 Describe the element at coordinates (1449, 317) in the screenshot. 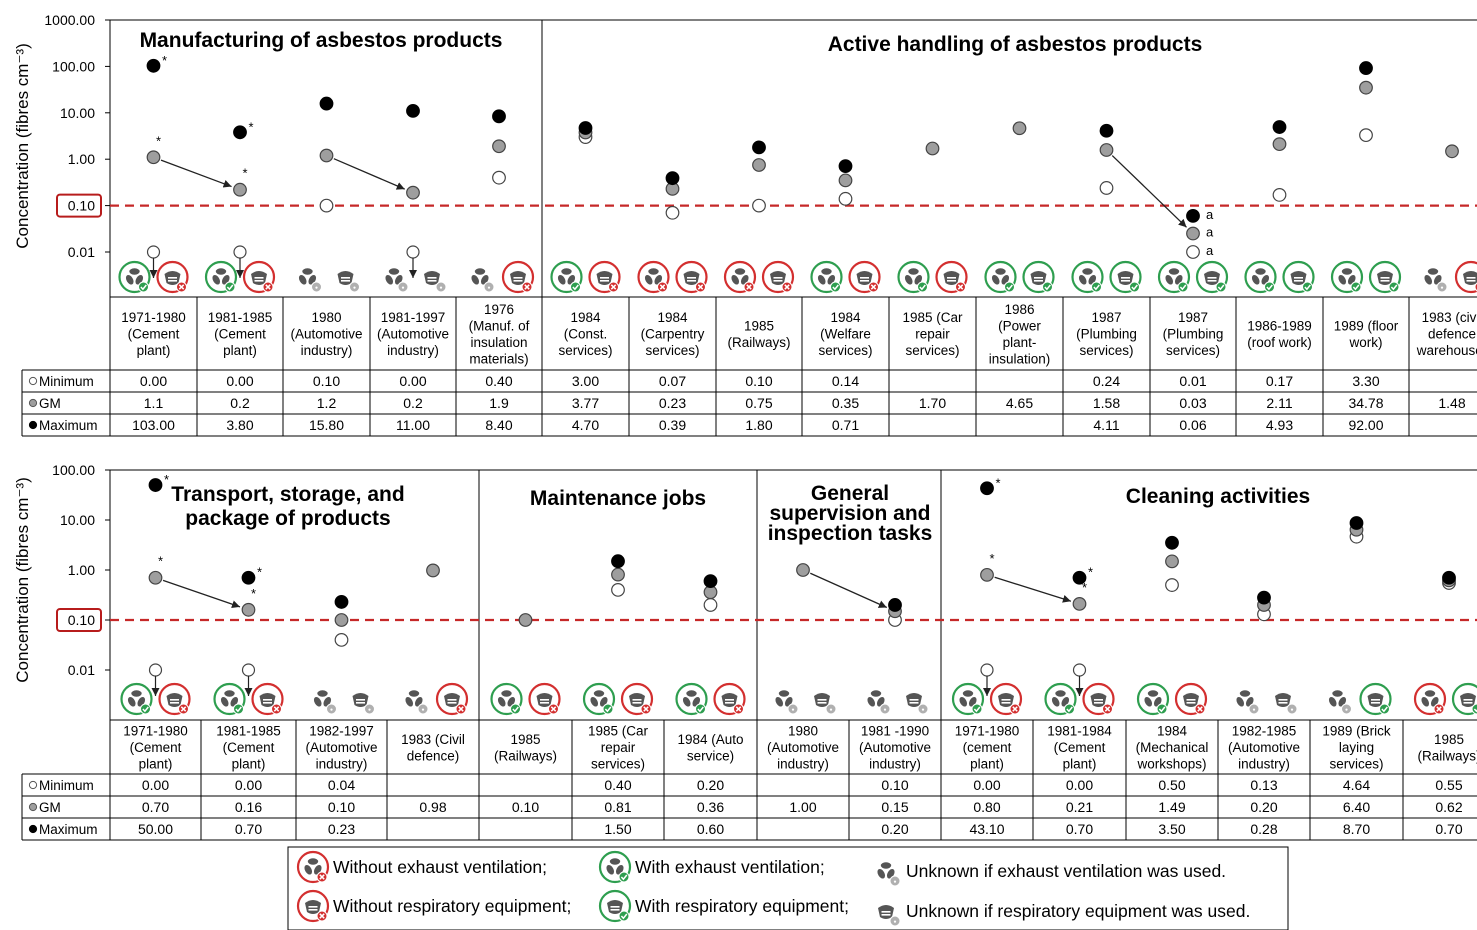

I see `category-label: 1983 (civil` at that location.